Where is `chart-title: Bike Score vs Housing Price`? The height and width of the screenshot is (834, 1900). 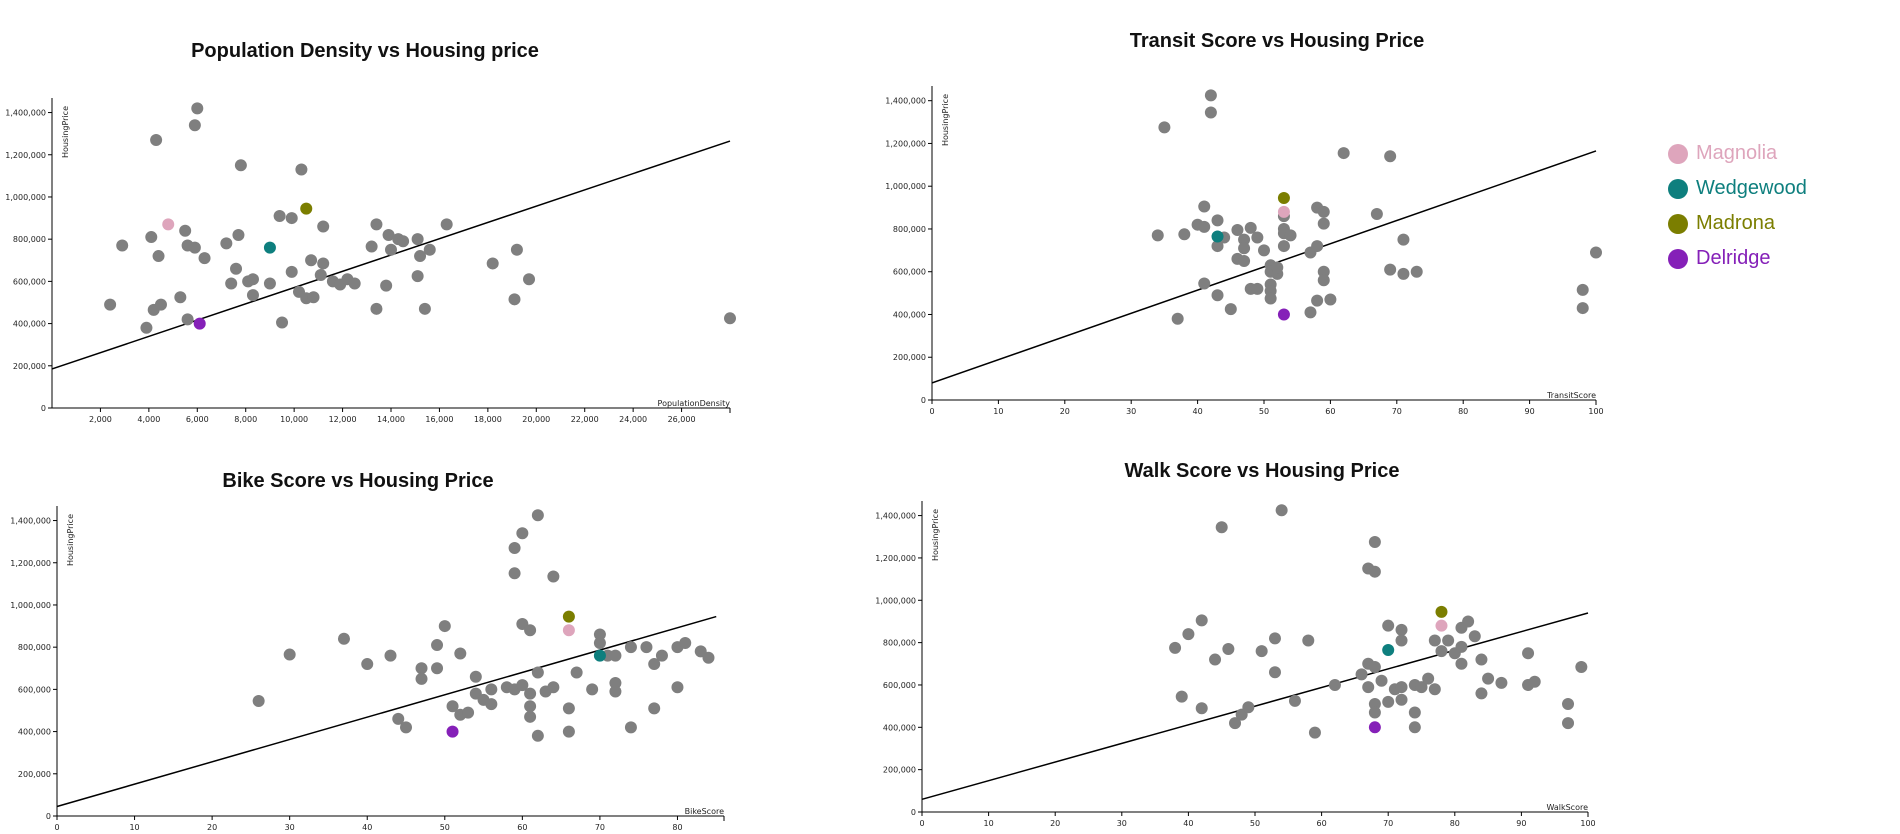
chart-title: Bike Score vs Housing Price is located at coordinates (357, 481).